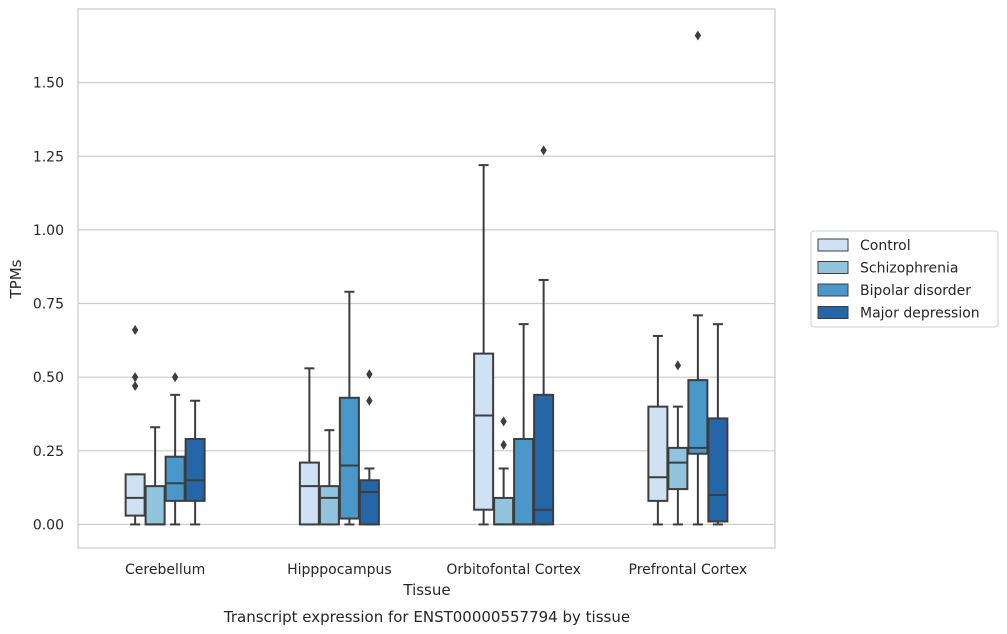 The image size is (1007, 634). Describe the element at coordinates (339, 570) in the screenshot. I see `x-tick-label: Hipppocampus` at that location.